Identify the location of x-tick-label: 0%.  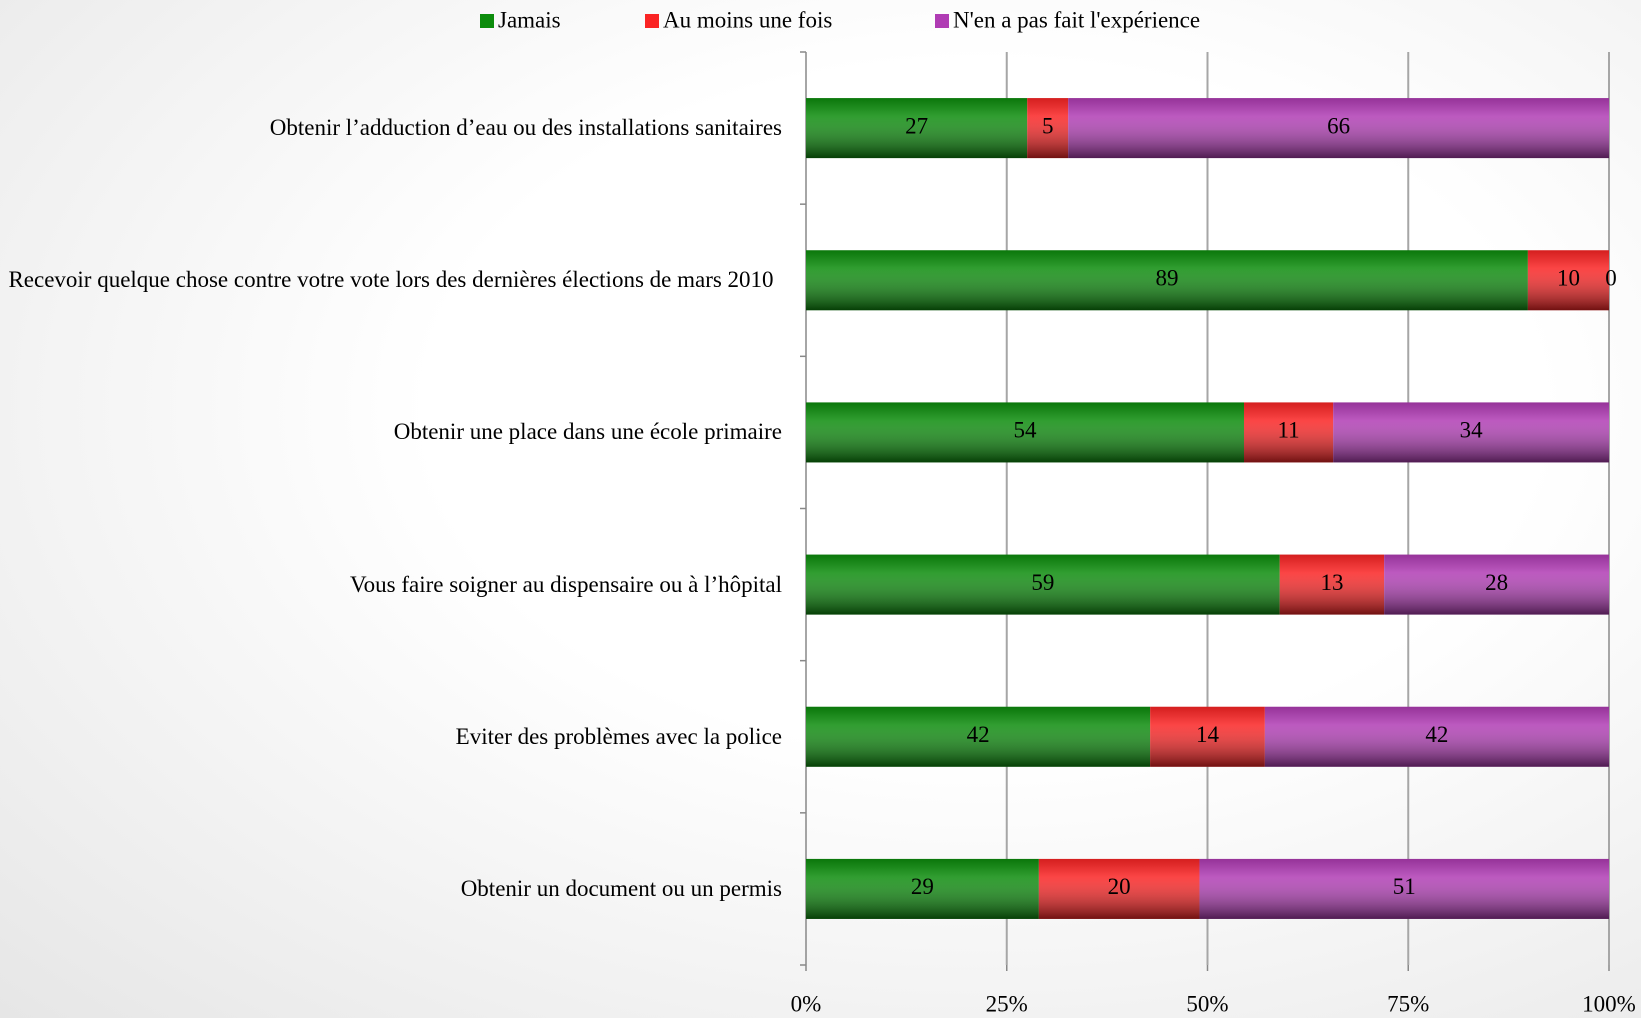
(806, 1003).